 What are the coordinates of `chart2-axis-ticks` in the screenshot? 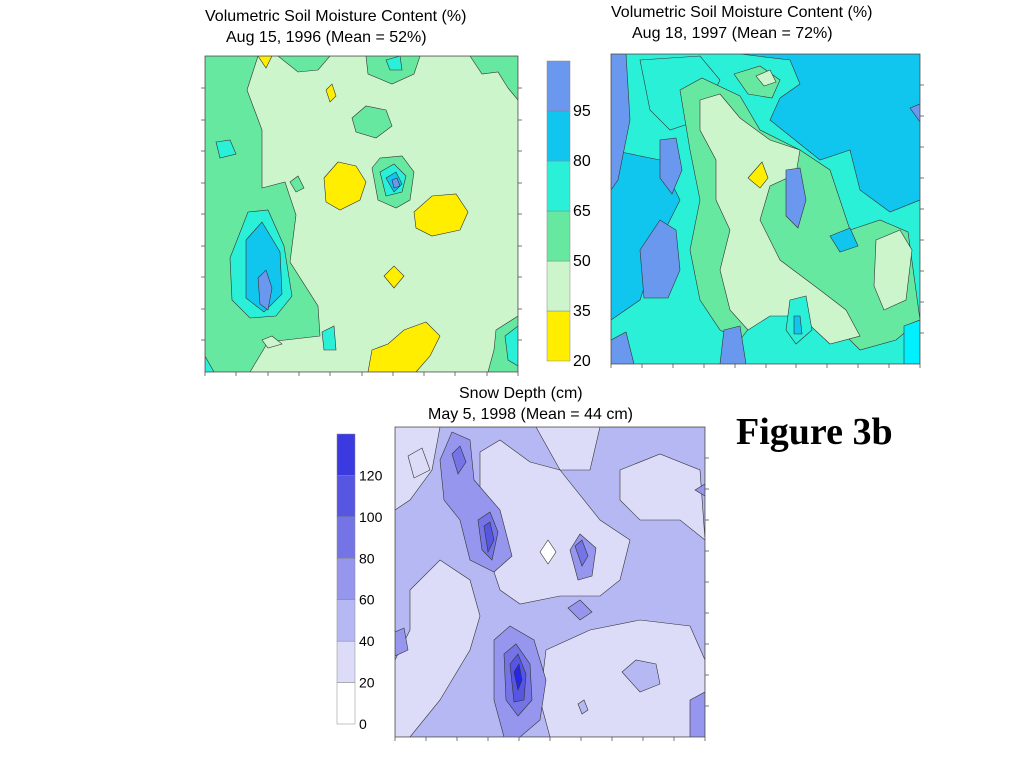 It's located at (767, 226).